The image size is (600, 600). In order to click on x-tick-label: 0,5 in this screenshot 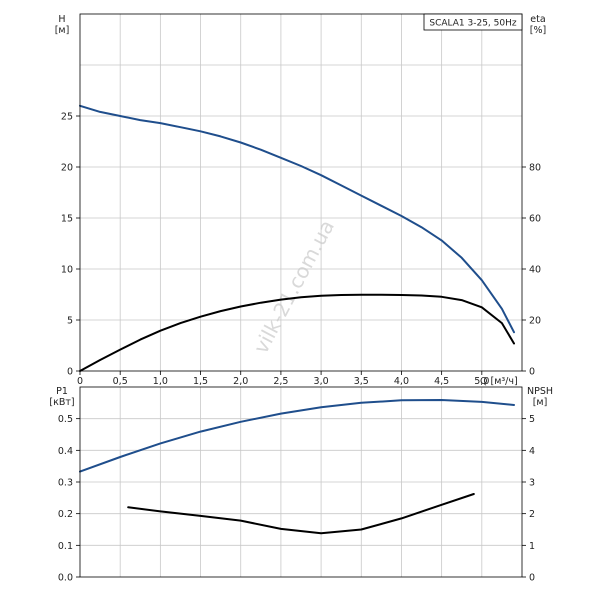, I will do `click(120, 381)`.